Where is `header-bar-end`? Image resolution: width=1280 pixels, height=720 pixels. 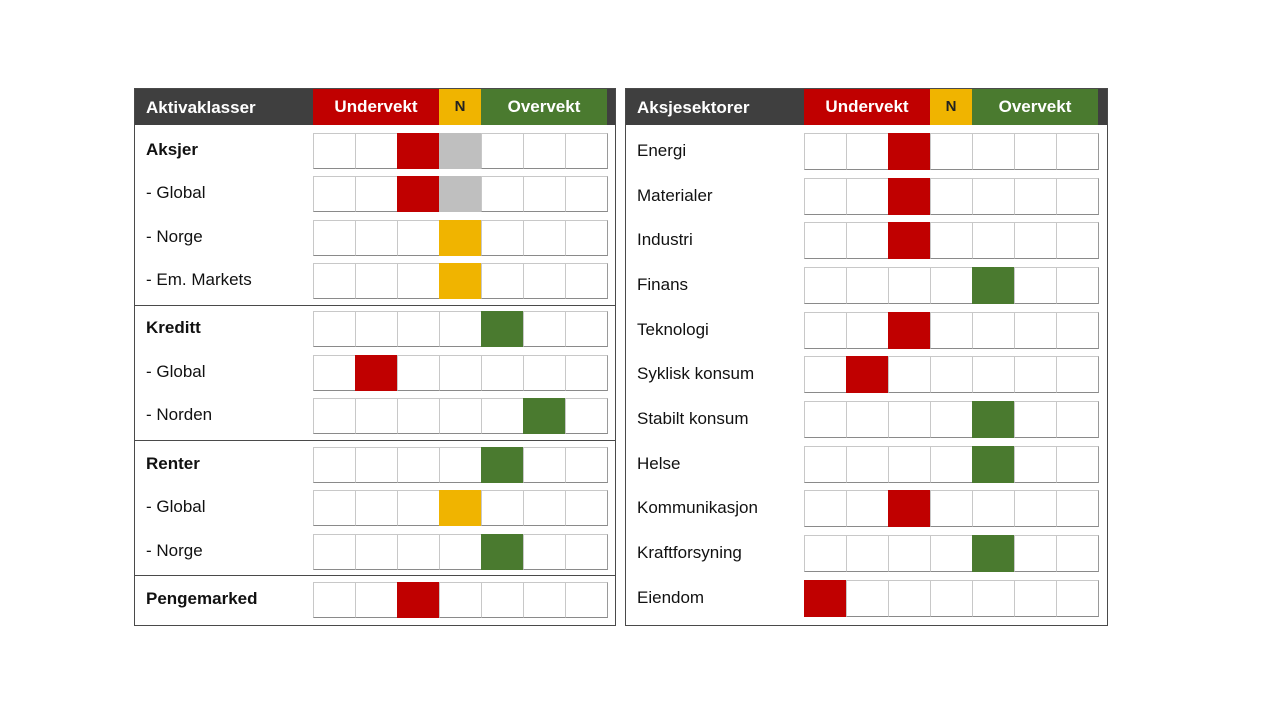 header-bar-end is located at coordinates (611, 107).